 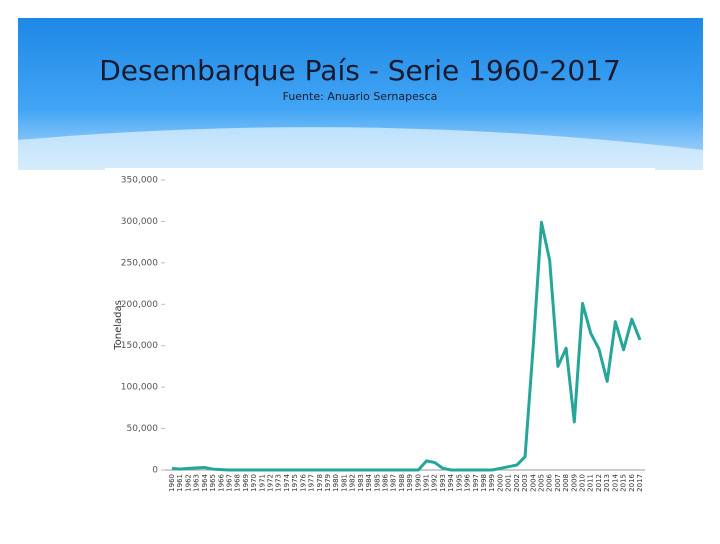 What do you see at coordinates (353, 483) in the screenshot?
I see `x-tick-label: 1982` at bounding box center [353, 483].